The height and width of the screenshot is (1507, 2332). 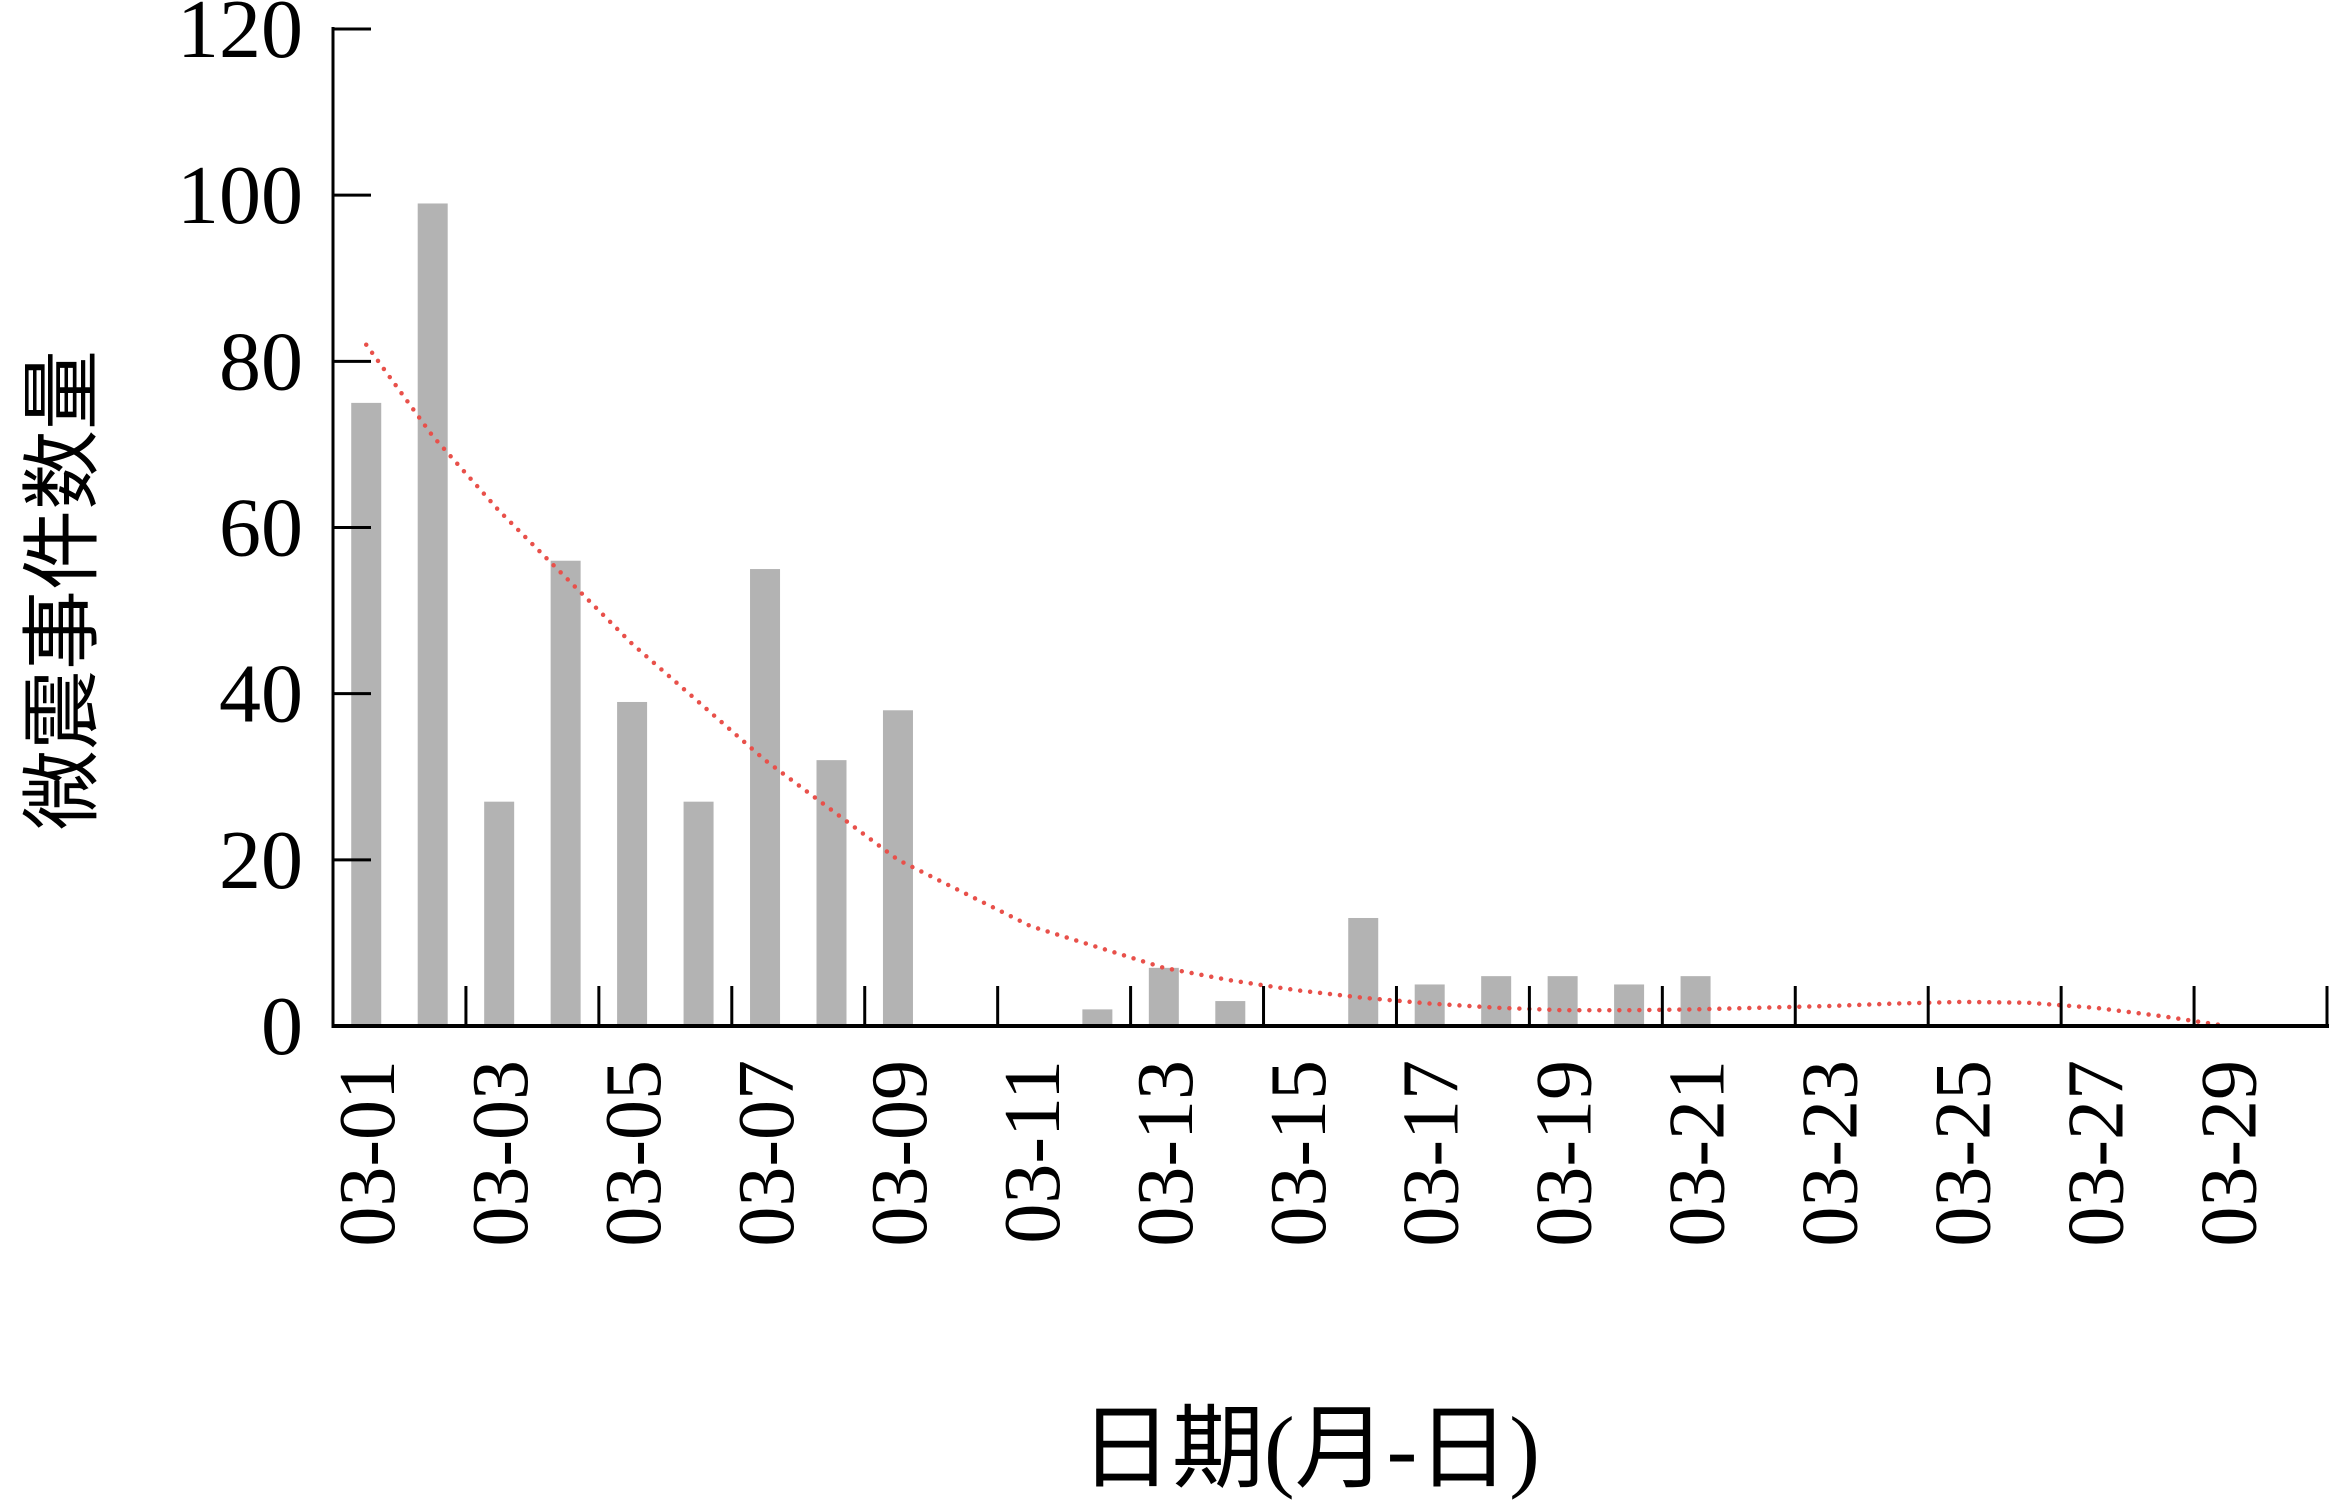 What do you see at coordinates (2096, 1153) in the screenshot?
I see `x-tick-label: 03-27` at bounding box center [2096, 1153].